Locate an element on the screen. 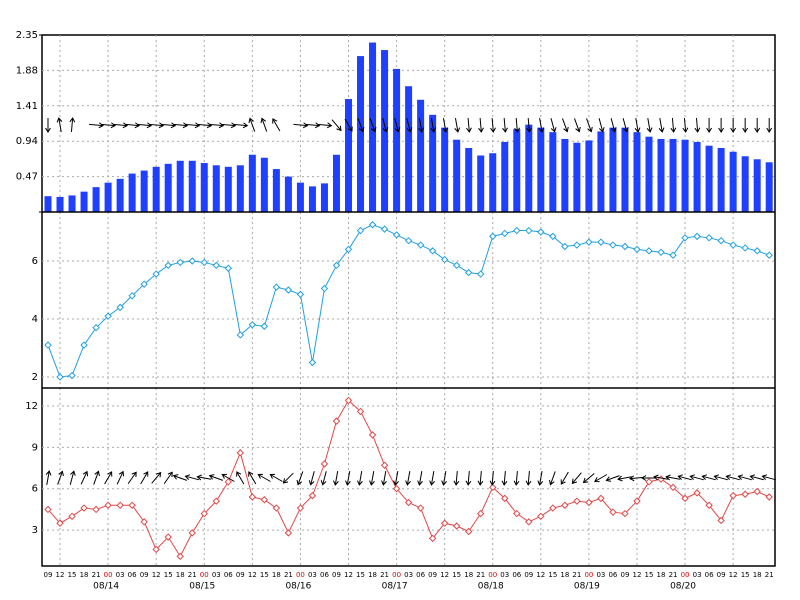 This screenshot has width=800, height=600. date-label: 08/20 is located at coordinates (683, 587).